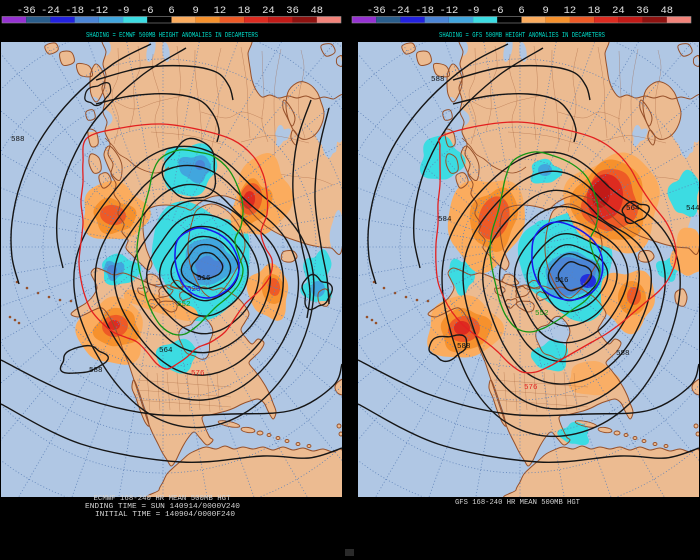 The width and height of the screenshot is (700, 560). I want to click on svg-text:ENDING TIME = SUN 140914/0000V: ENDING TIME = SUN 140914/0000V240, so click(163, 507).